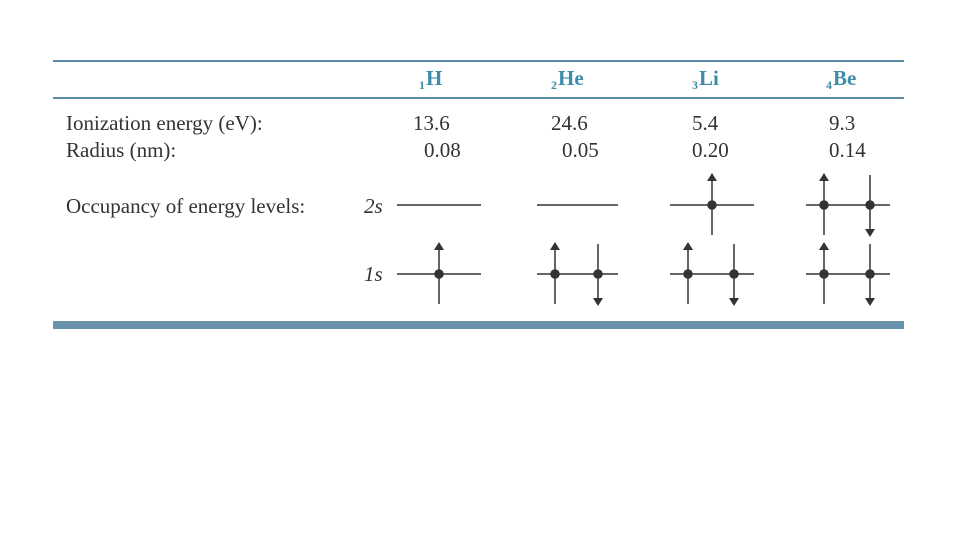 This screenshot has width=960, height=540. I want to click on header-beryllium: 4Be, so click(841, 79).